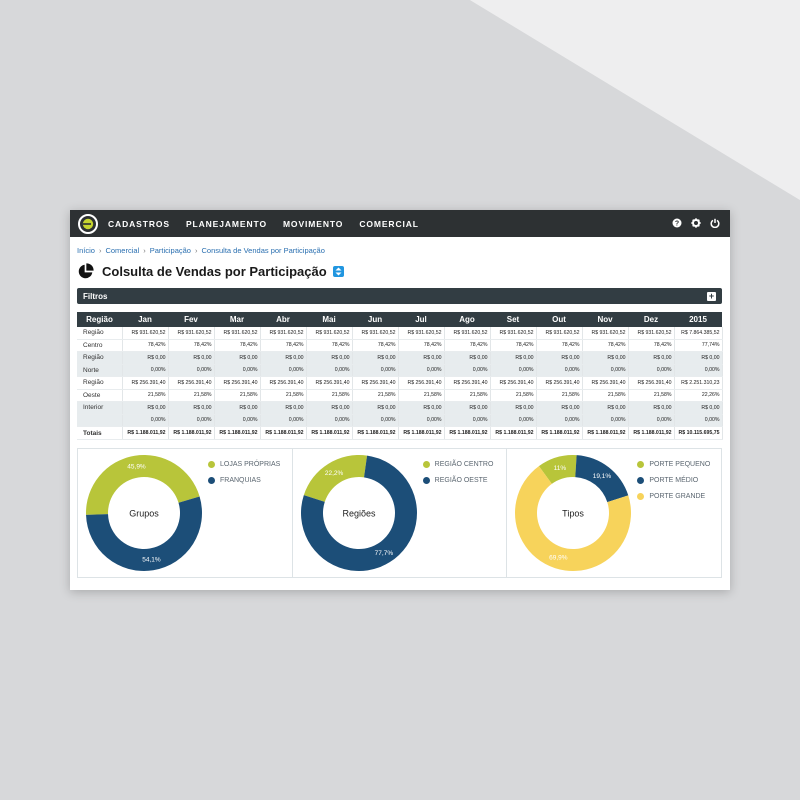  What do you see at coordinates (715, 223) in the screenshot?
I see `power-icon` at bounding box center [715, 223].